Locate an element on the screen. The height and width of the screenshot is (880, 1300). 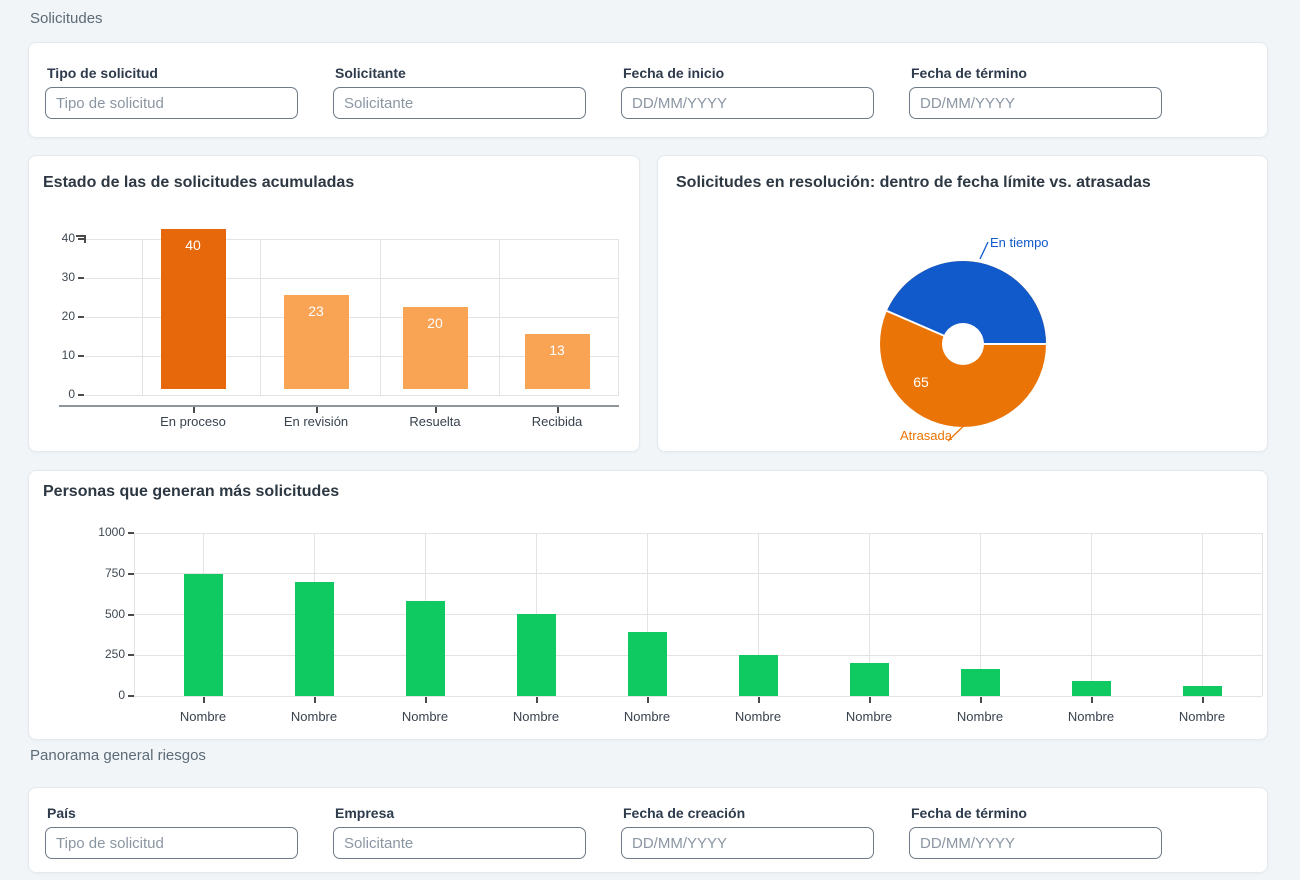
donut-slice-en-tiempo is located at coordinates (966, 302).